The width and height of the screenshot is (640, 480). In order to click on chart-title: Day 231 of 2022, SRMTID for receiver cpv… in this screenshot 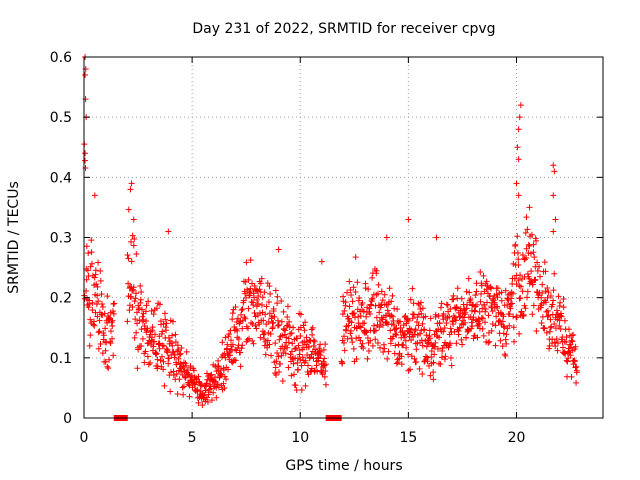, I will do `click(343, 29)`.